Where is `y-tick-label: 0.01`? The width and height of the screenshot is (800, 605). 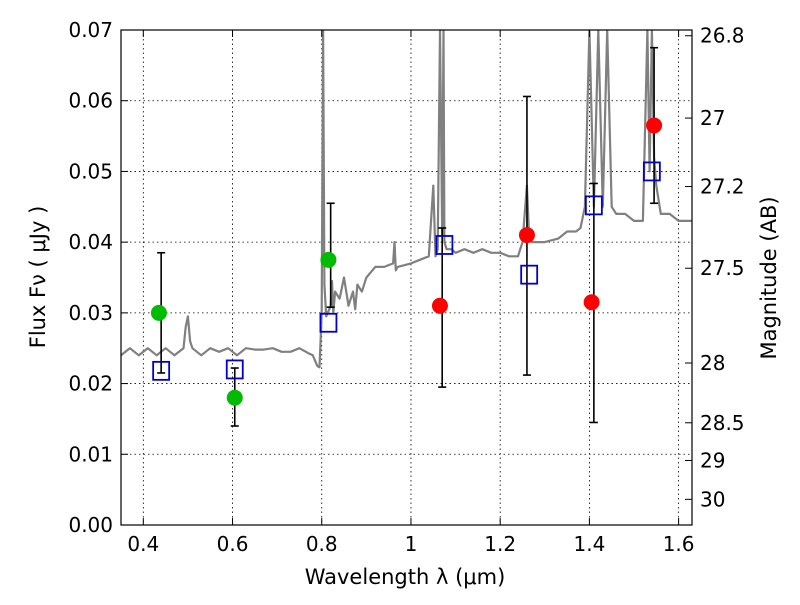
y-tick-label: 0.01 is located at coordinates (90, 454).